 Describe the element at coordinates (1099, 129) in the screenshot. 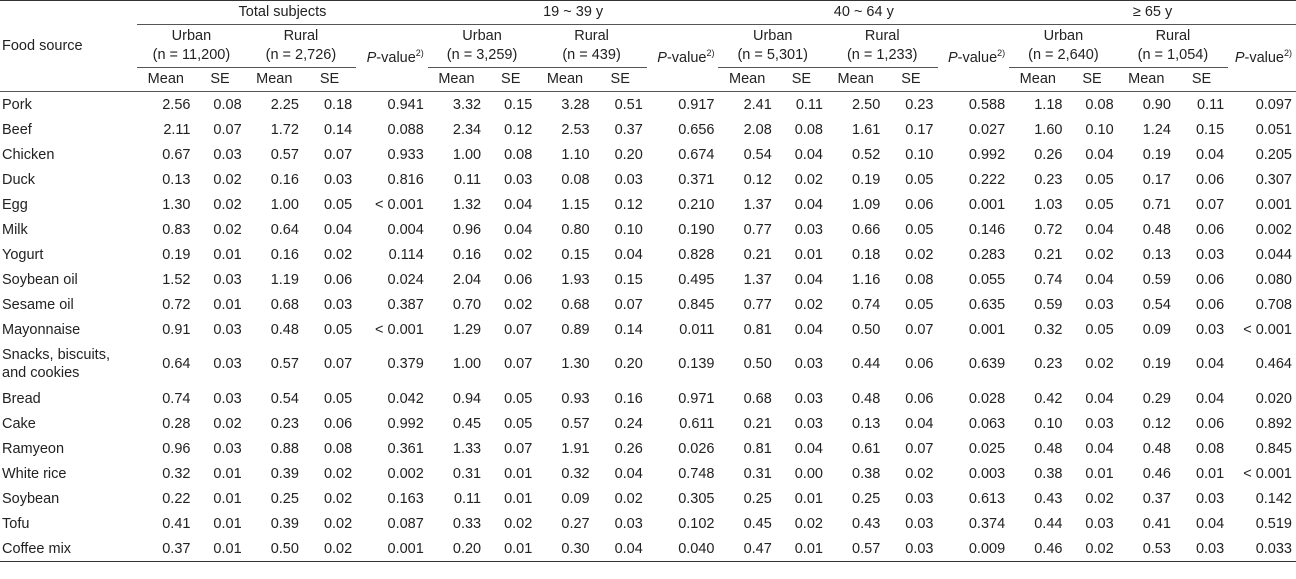

I see `urban-se-cell: 0.10` at that location.